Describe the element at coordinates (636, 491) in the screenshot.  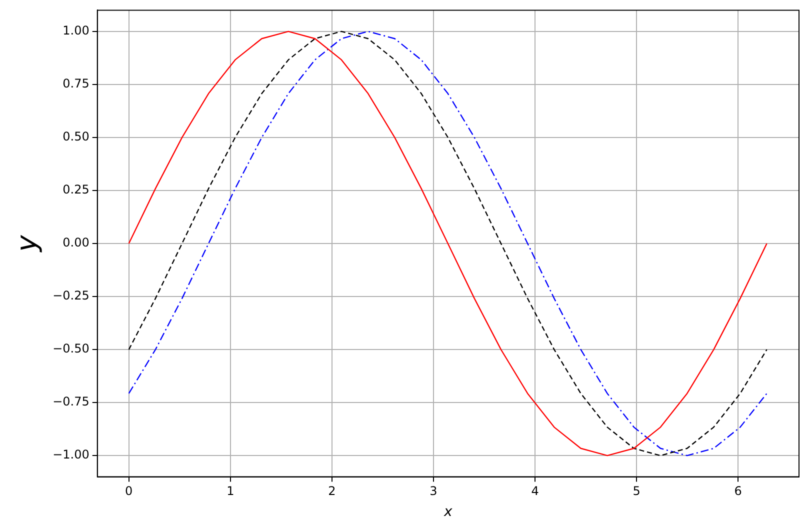
I see `x-tick-label: 5` at that location.